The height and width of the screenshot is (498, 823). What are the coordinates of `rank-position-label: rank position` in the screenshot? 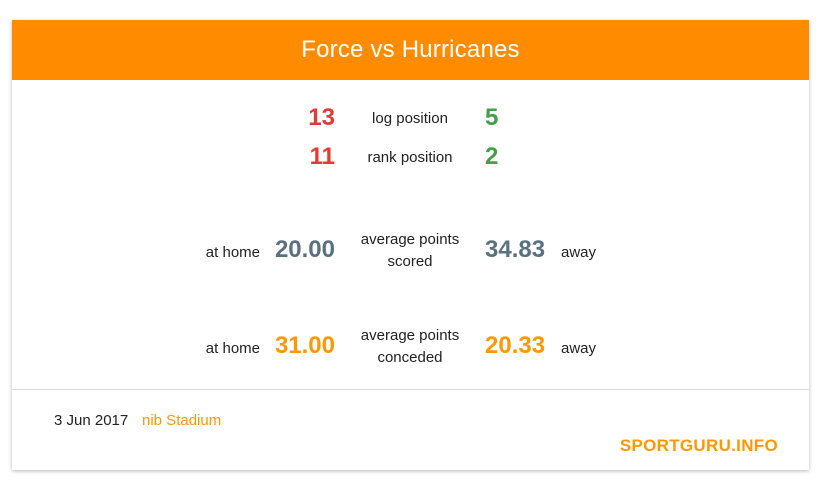 It's located at (410, 157).